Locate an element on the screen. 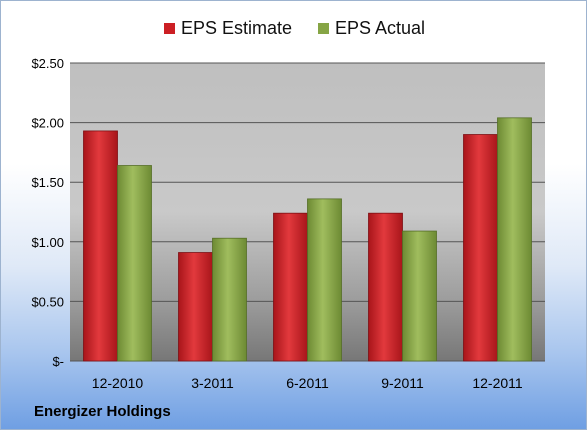 The width and height of the screenshot is (587, 430). legend: EPS Estimate EPS Actual is located at coordinates (293, 28).